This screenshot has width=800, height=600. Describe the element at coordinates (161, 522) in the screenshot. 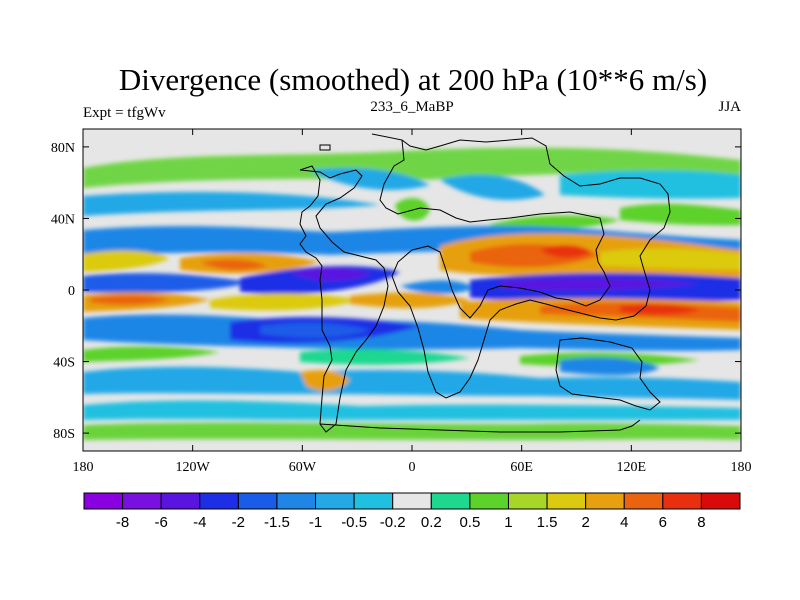

I see `colorbar-label: -6` at that location.